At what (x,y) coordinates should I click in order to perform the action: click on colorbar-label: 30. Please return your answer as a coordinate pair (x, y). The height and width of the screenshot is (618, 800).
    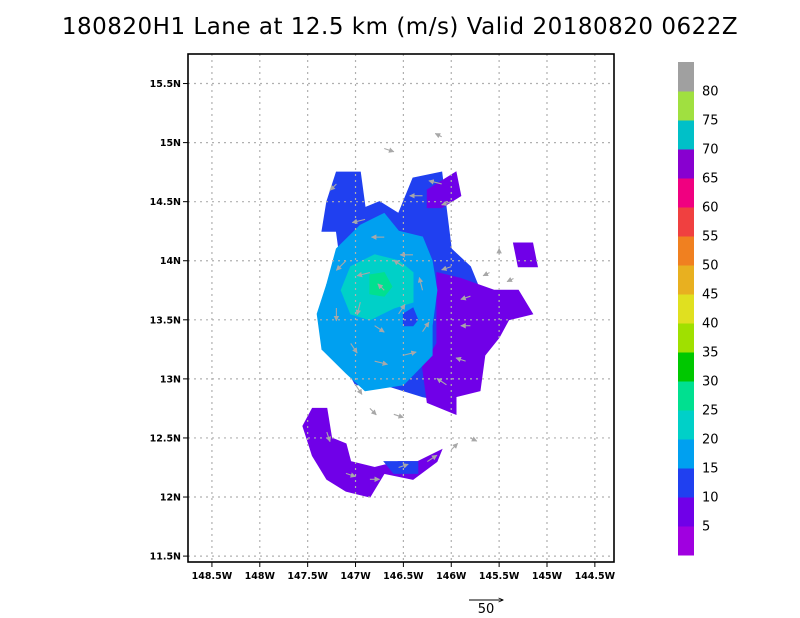
    Looking at the image, I should click on (710, 382).